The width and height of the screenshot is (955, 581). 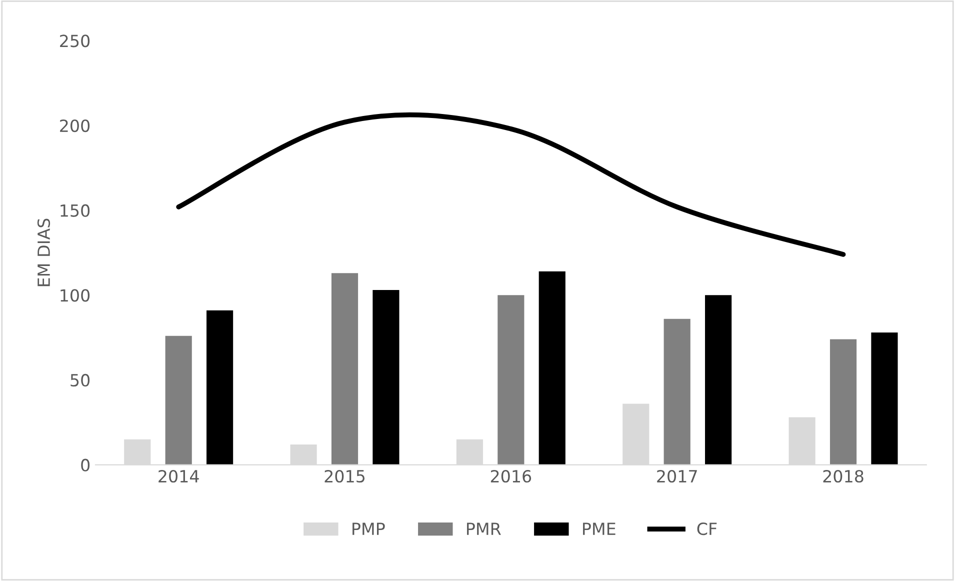 I want to click on y-tick-label: 0, so click(x=85, y=465).